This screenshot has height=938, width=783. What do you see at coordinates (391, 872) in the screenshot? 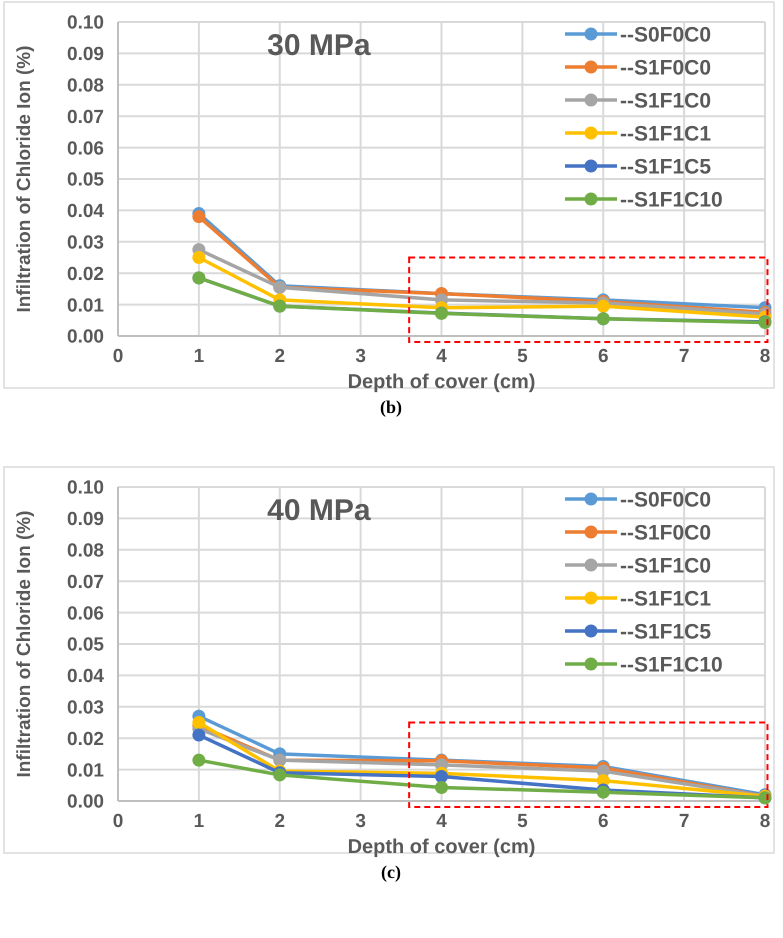
I see `text: (c)` at bounding box center [391, 872].